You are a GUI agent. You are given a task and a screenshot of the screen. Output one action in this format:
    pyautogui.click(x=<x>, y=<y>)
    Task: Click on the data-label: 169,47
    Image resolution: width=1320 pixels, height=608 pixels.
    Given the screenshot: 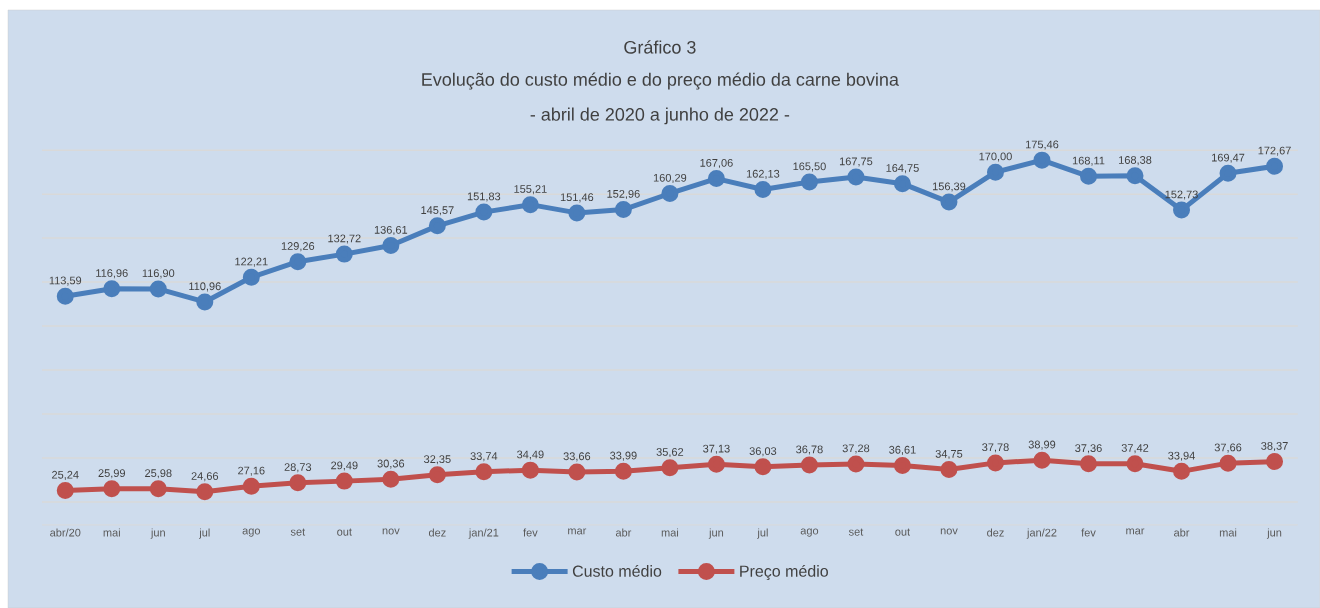 What is the action you would take?
    pyautogui.click(x=1228, y=158)
    